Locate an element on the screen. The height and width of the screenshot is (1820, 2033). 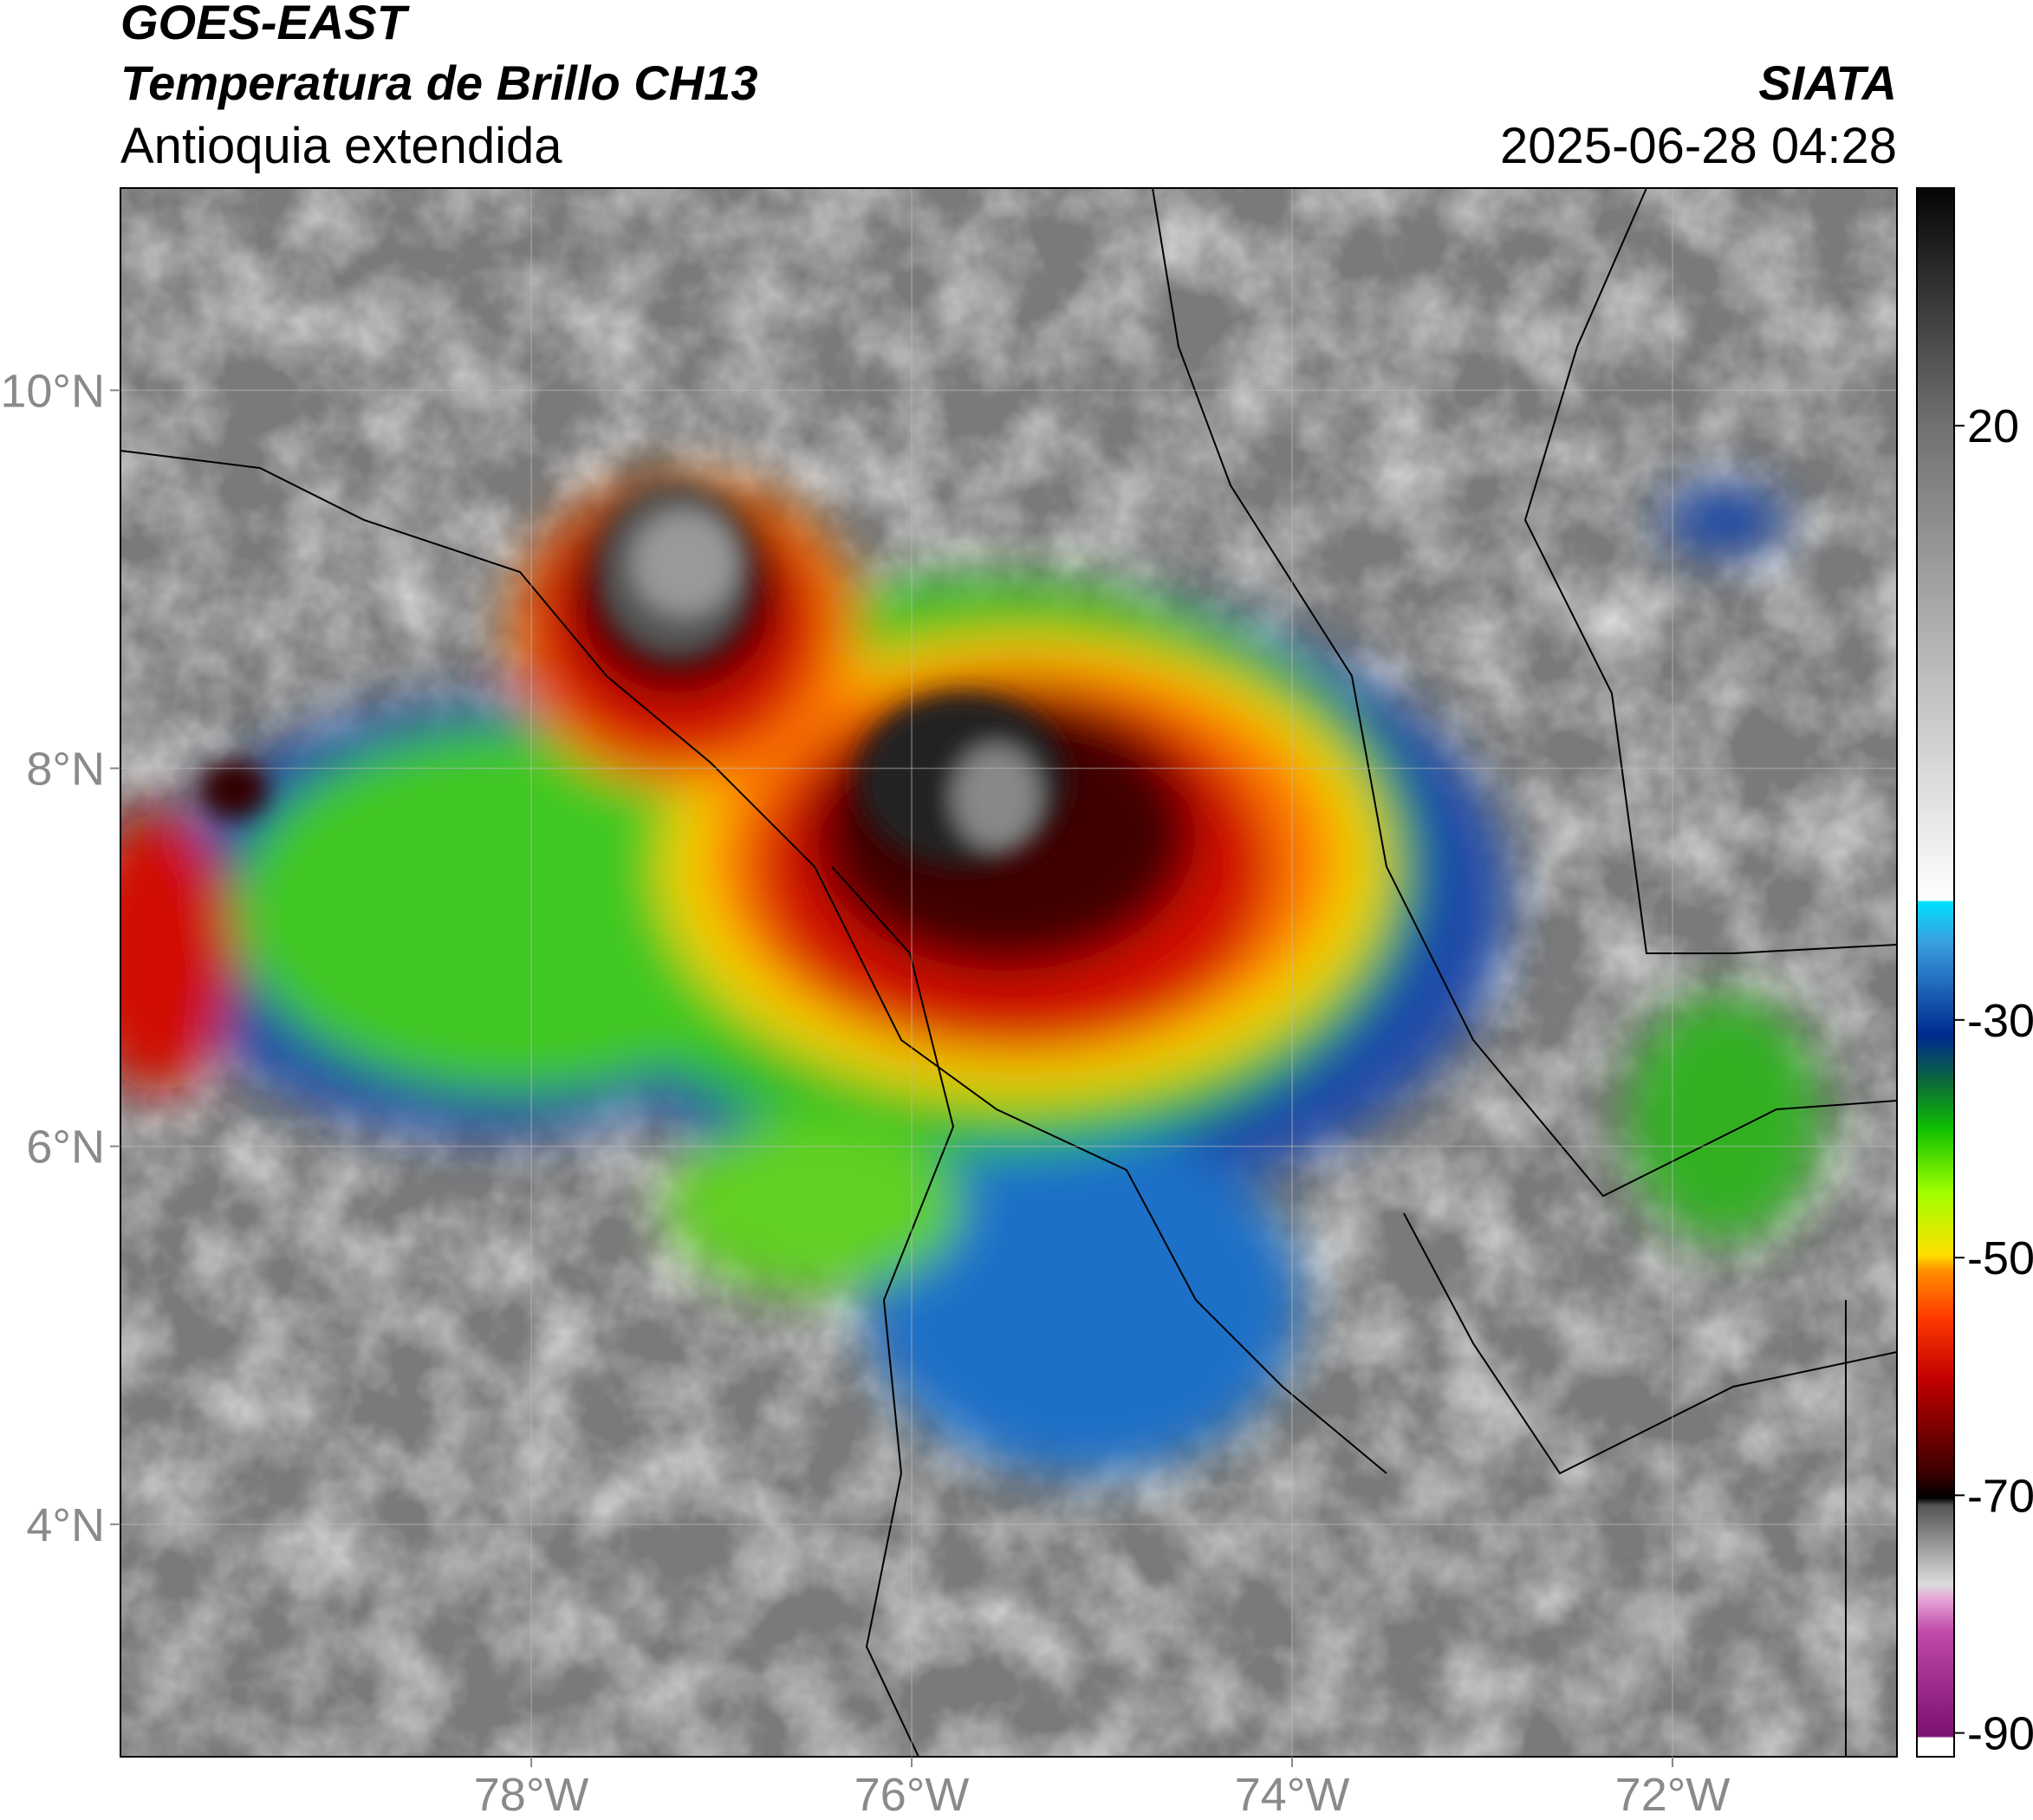
title: GOES-EAST is located at coordinates (265, 24).